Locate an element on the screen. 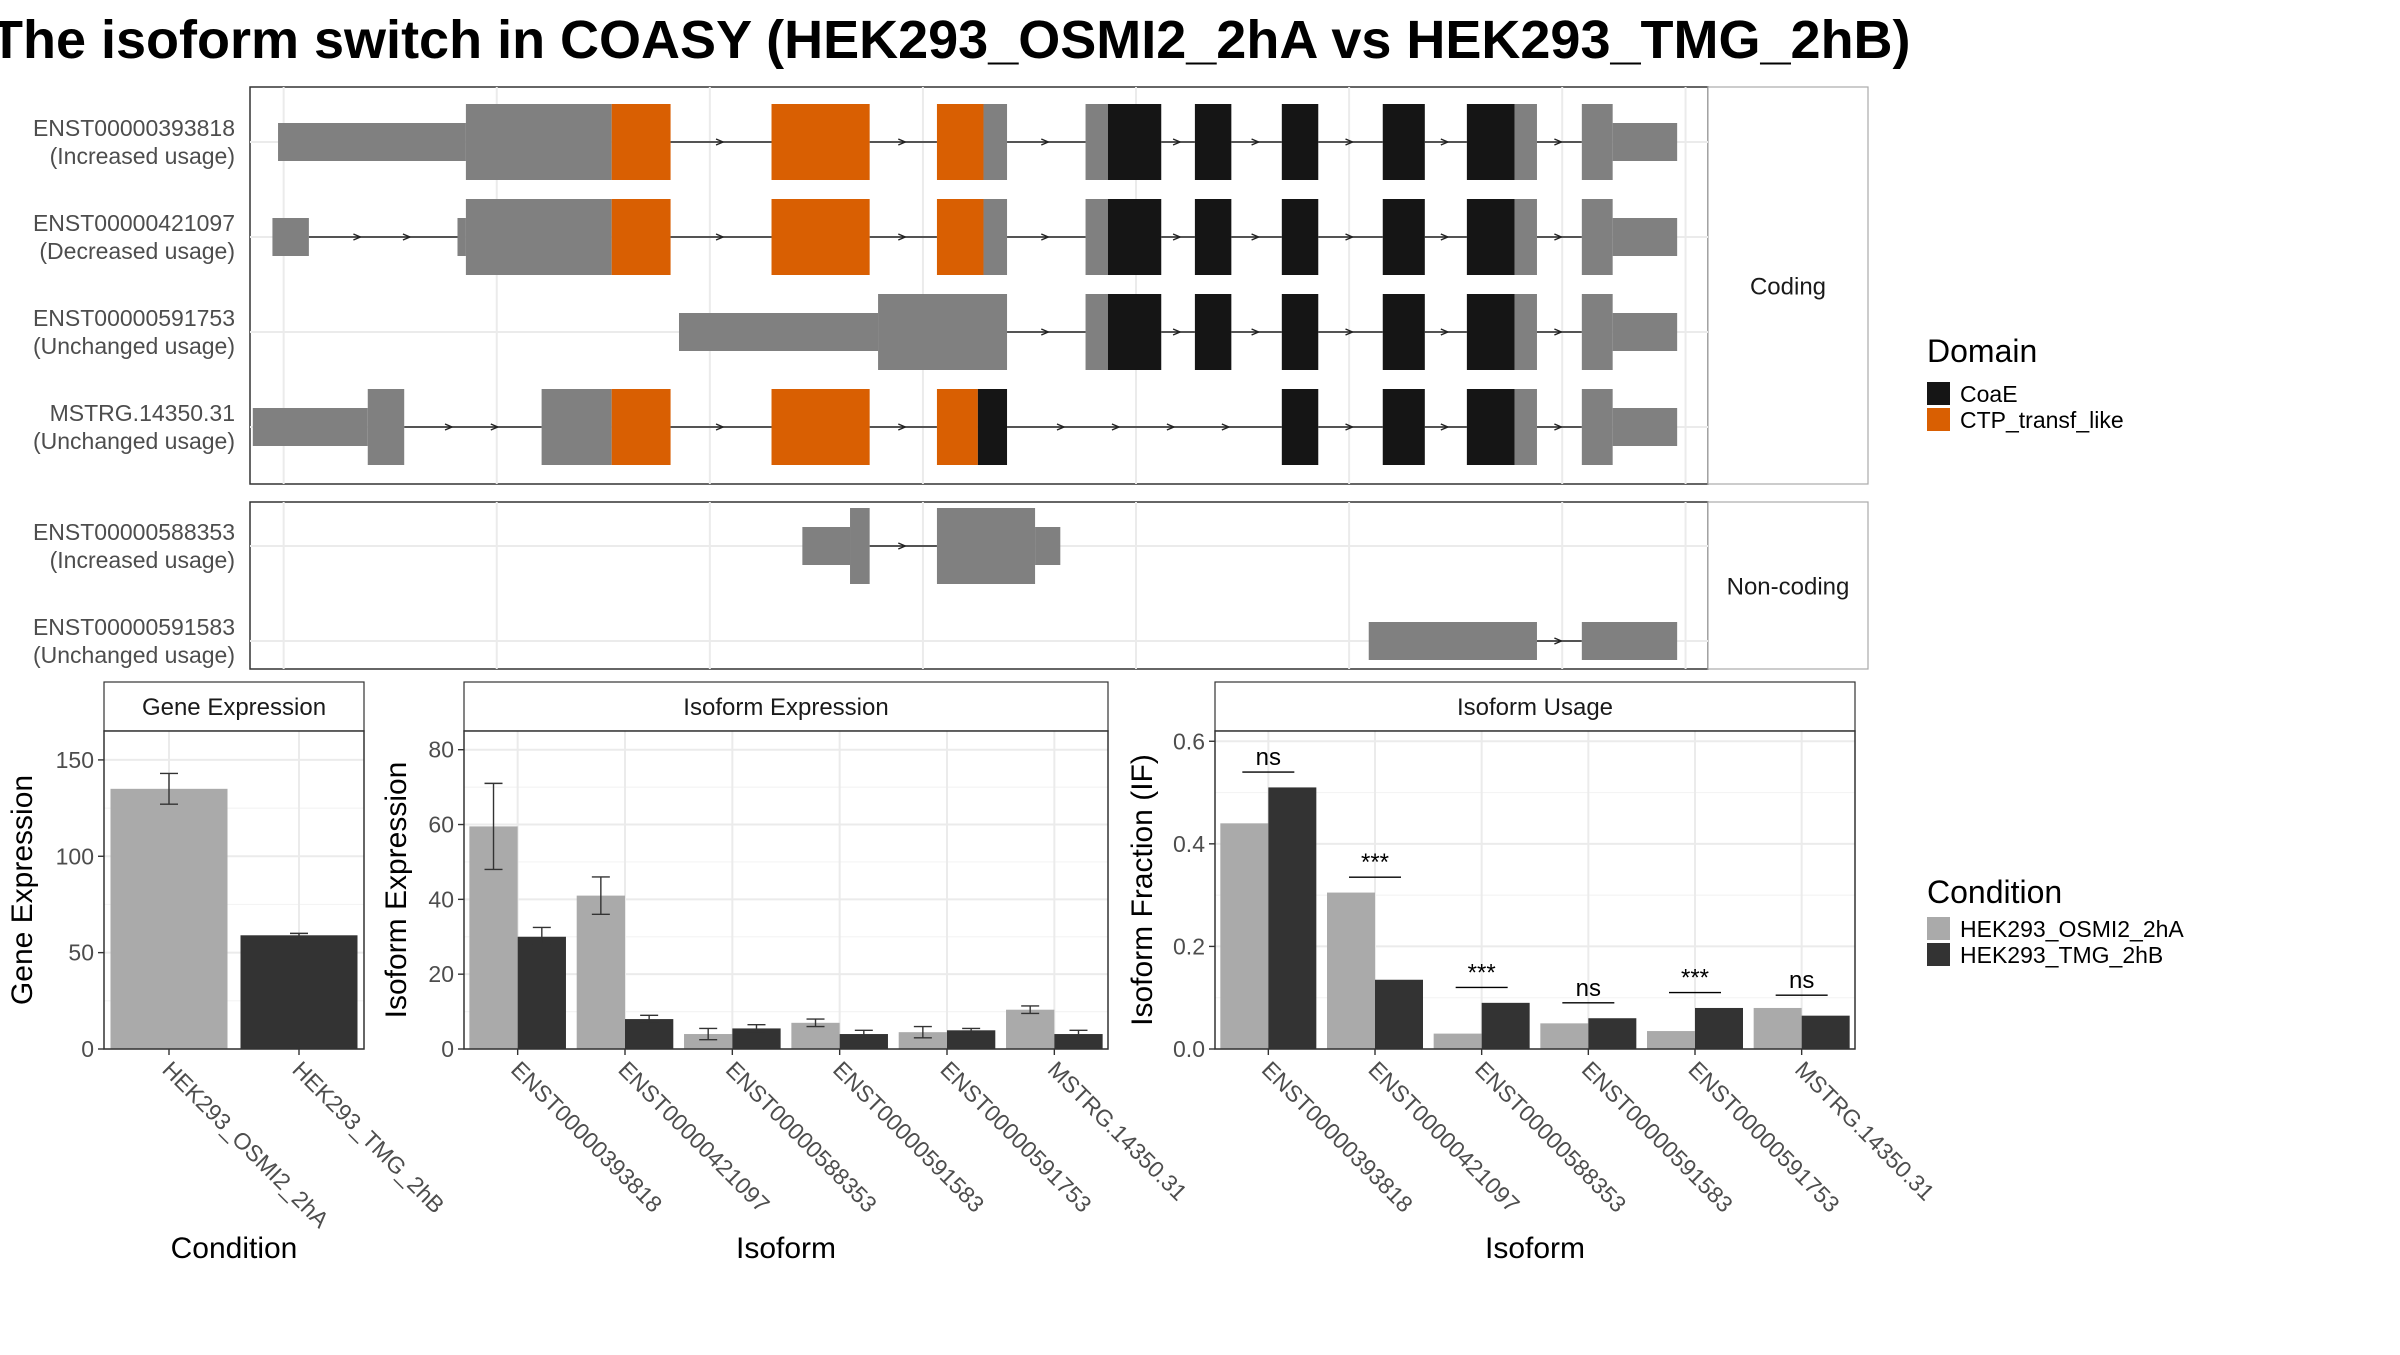 The width and height of the screenshot is (2400, 1355). transcript-usage-label: (Unchanged usage) is located at coordinates (134, 346).